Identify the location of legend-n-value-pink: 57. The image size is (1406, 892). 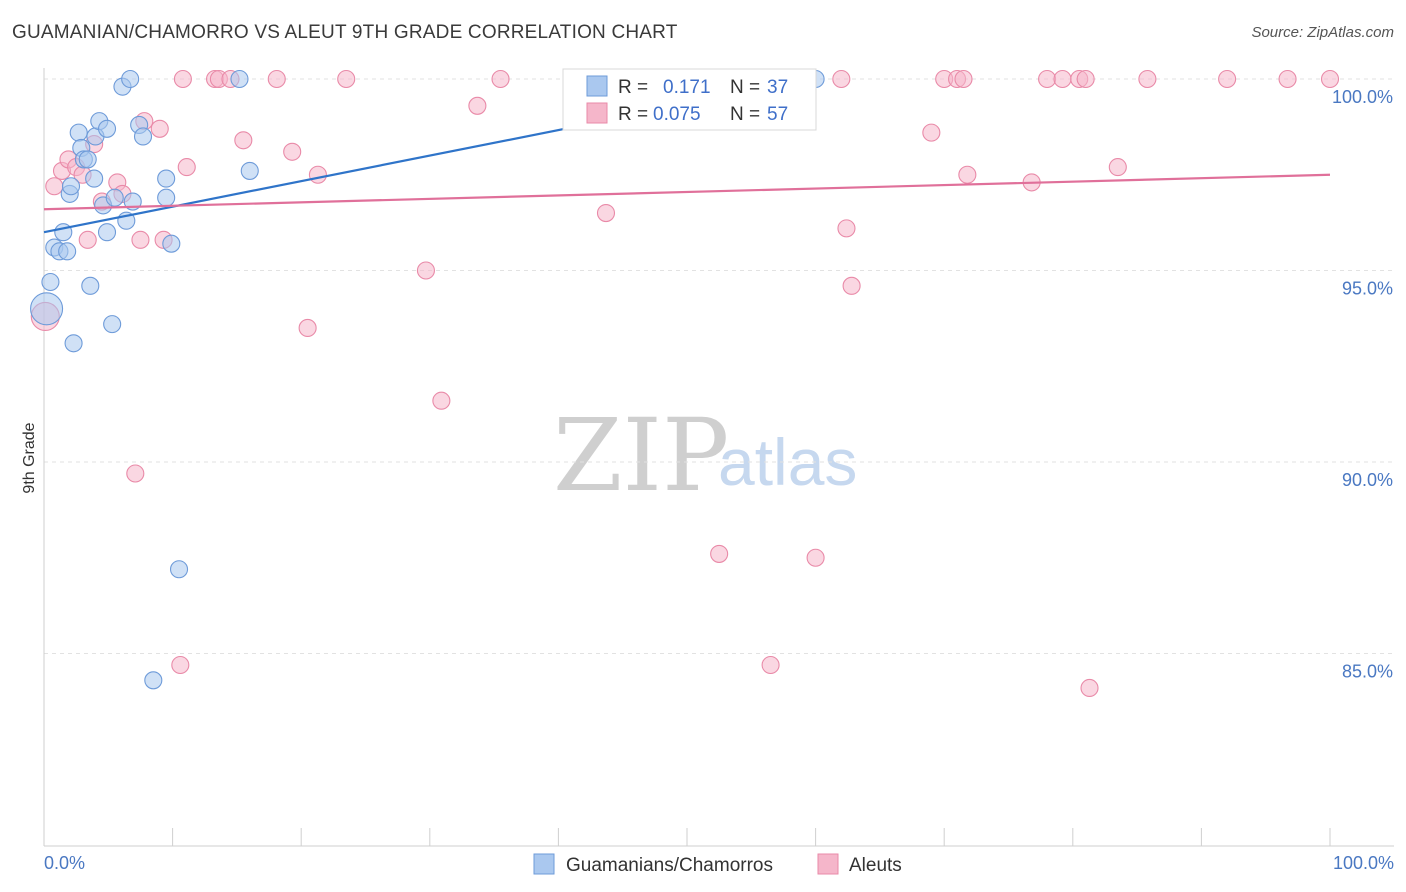
(777, 114).